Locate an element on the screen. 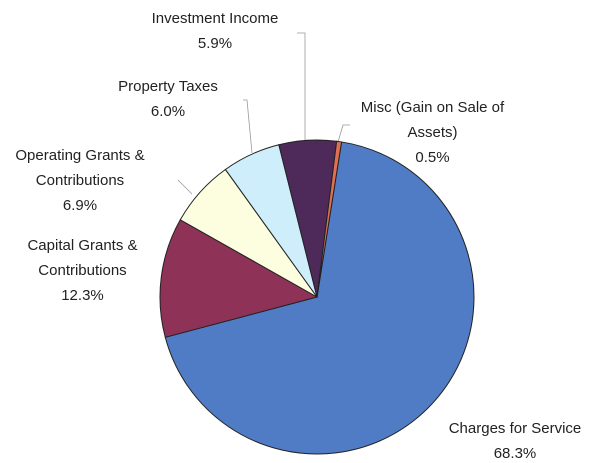 The height and width of the screenshot is (463, 613). category-name: Operating Grants & Contributions is located at coordinates (80, 168).